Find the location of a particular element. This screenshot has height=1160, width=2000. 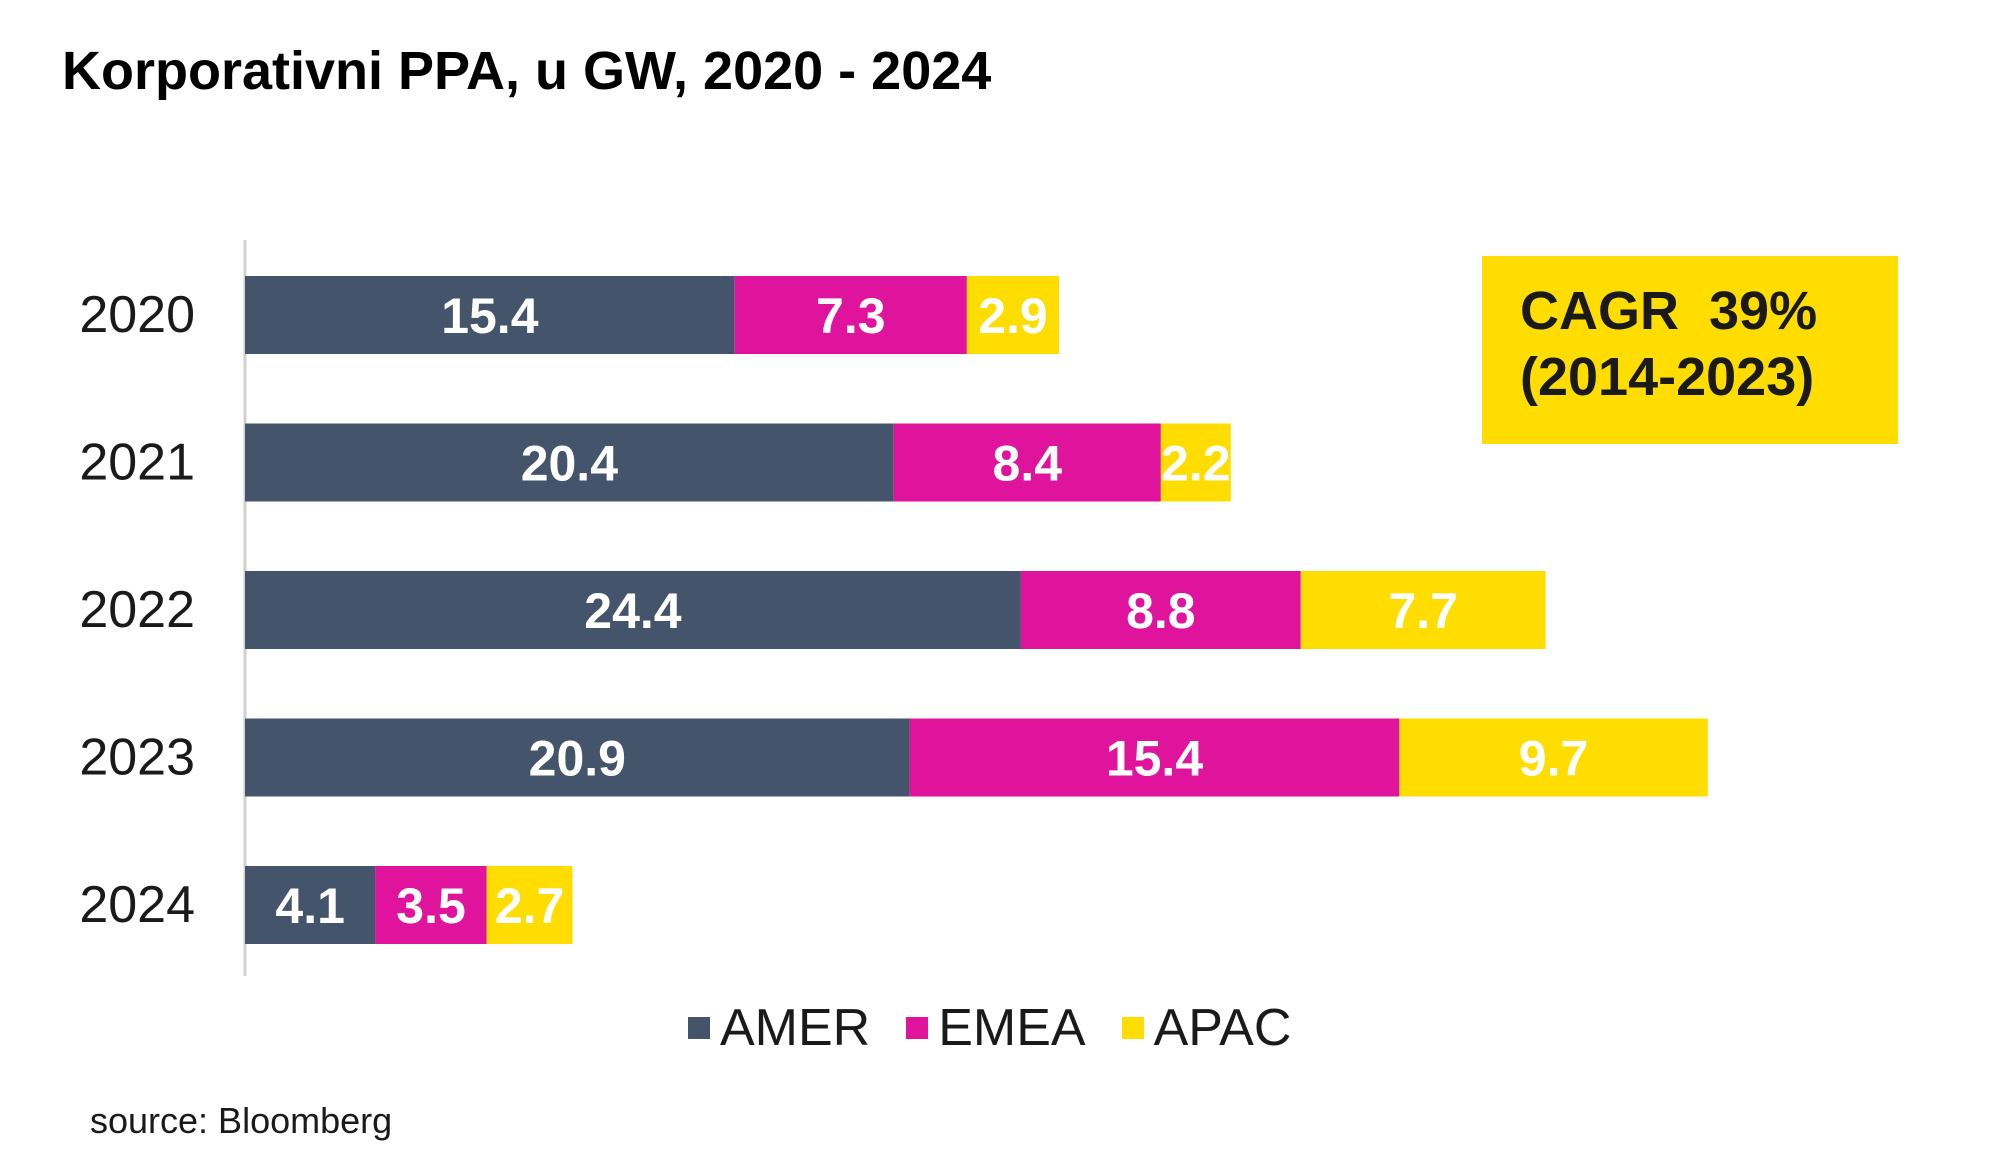

data-label-emea-2024: 3.5 is located at coordinates (431, 906).